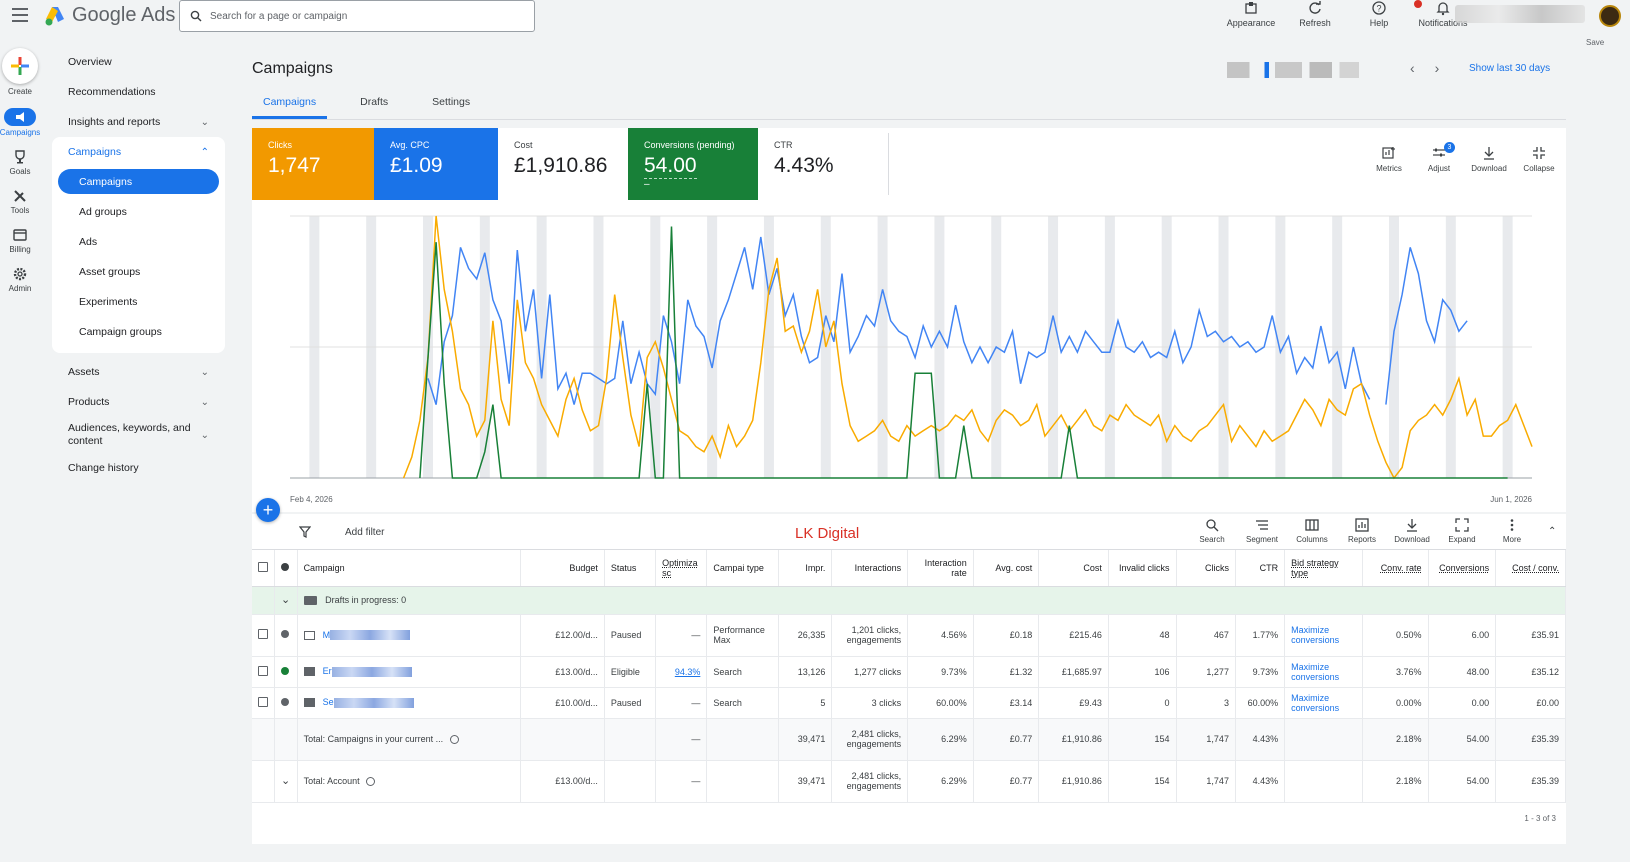  I want to click on nav-sub-campaigns: Campaigns, so click(138, 181).